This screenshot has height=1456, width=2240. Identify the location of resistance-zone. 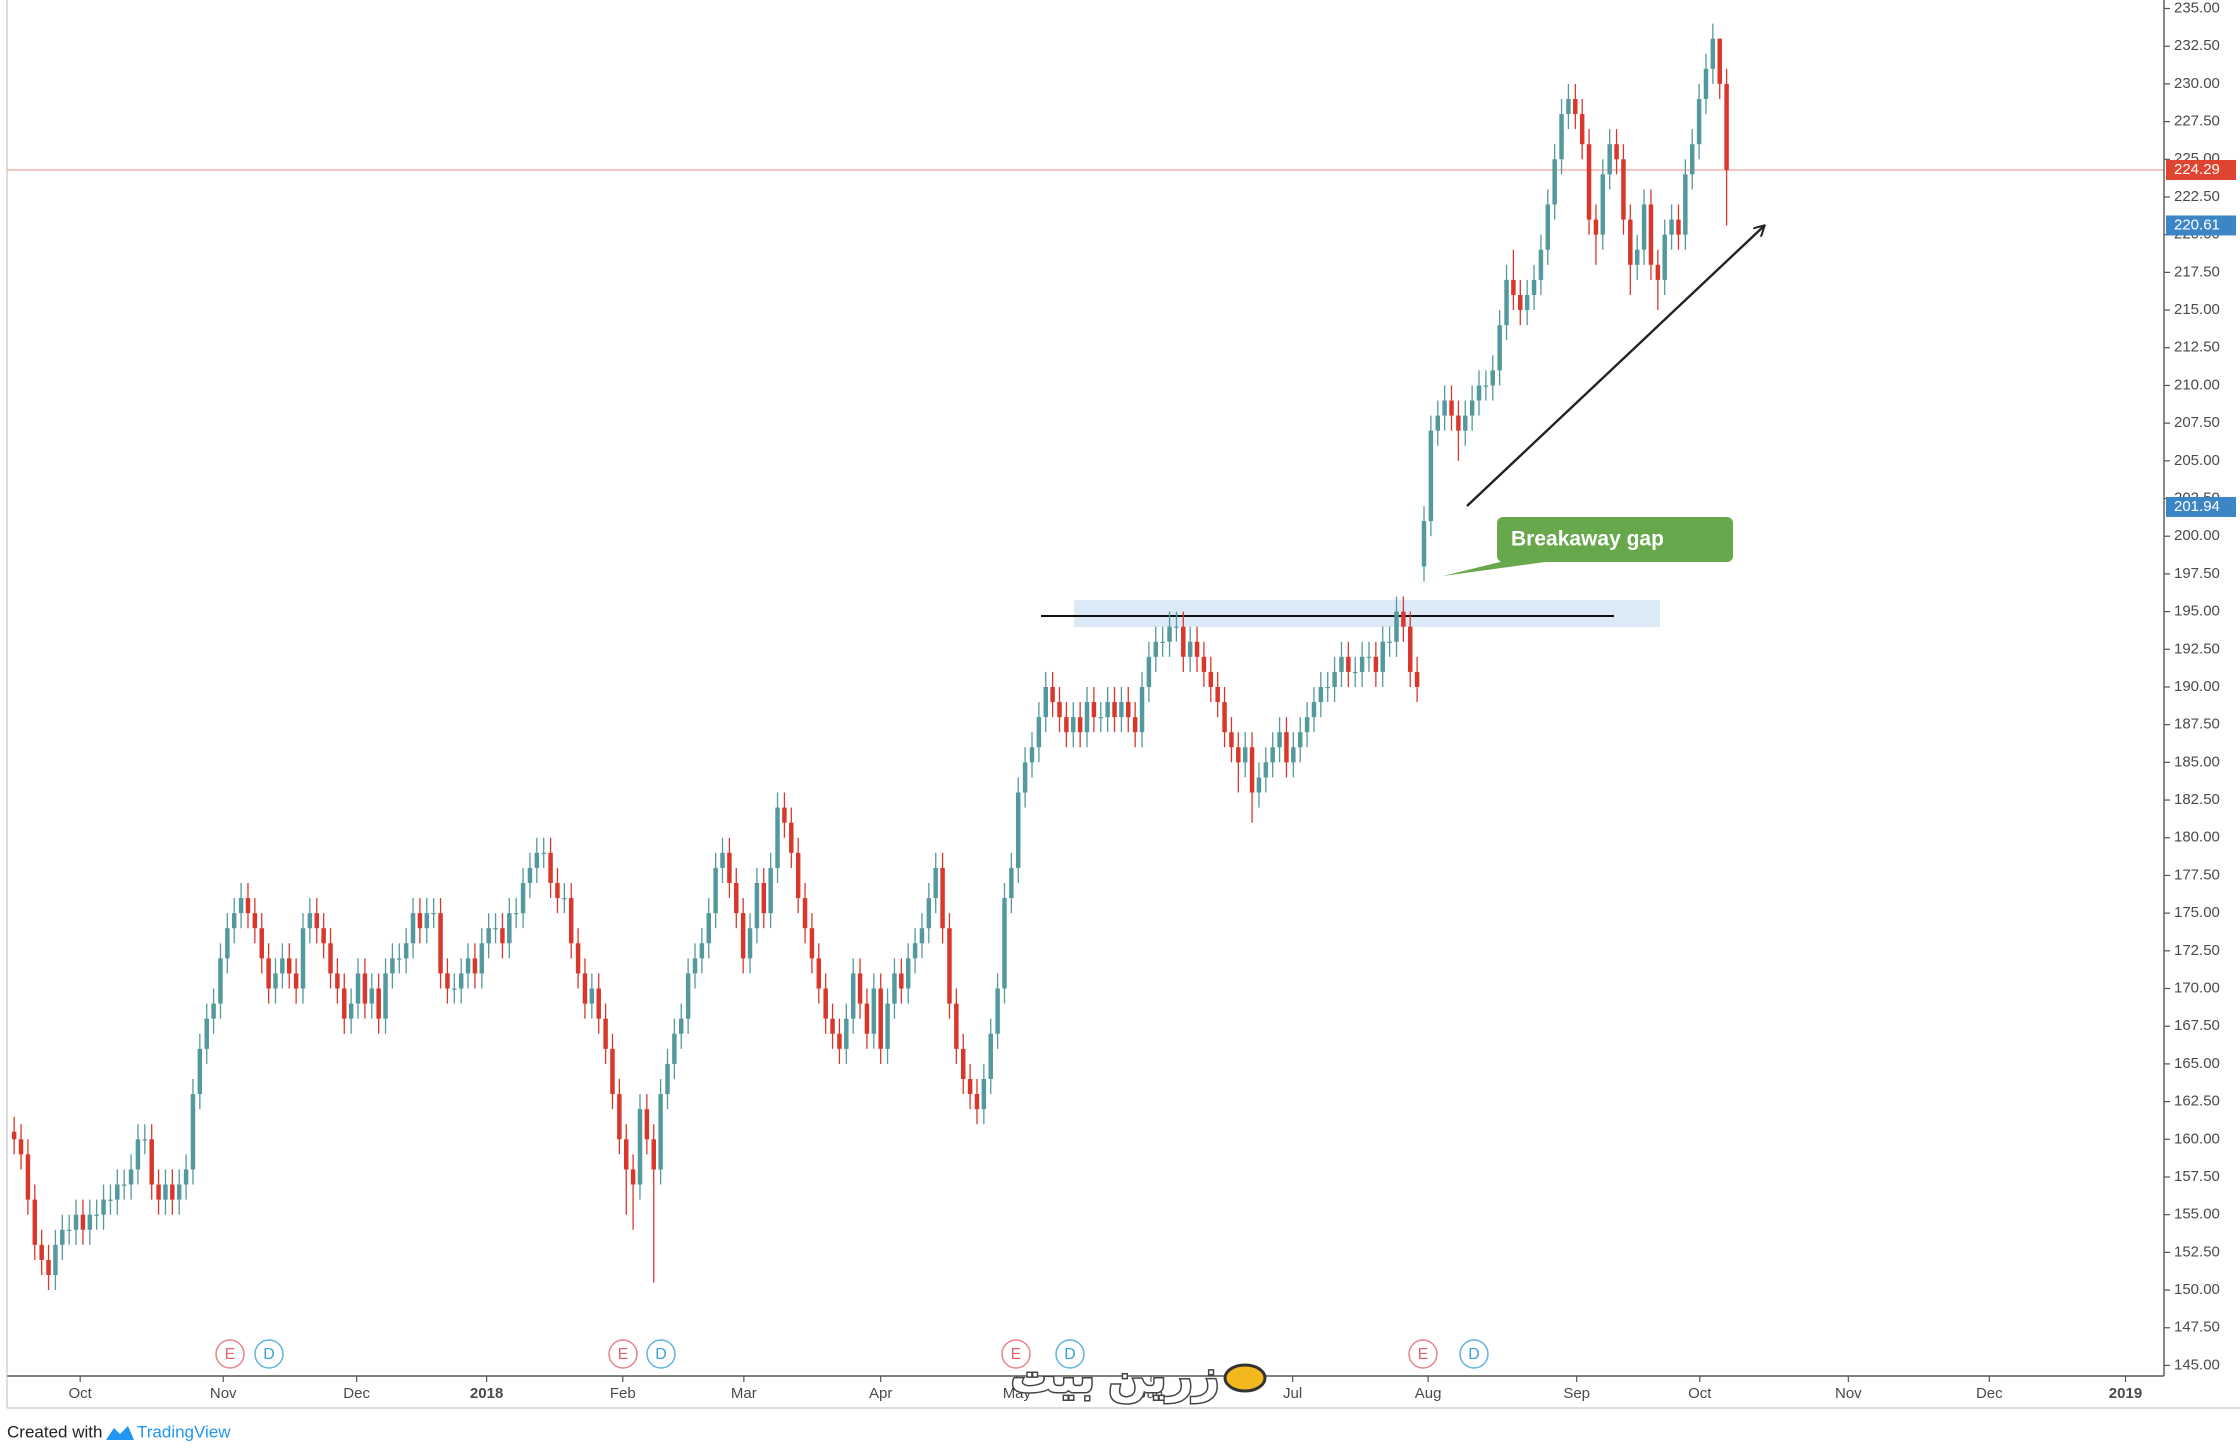
(1367, 613).